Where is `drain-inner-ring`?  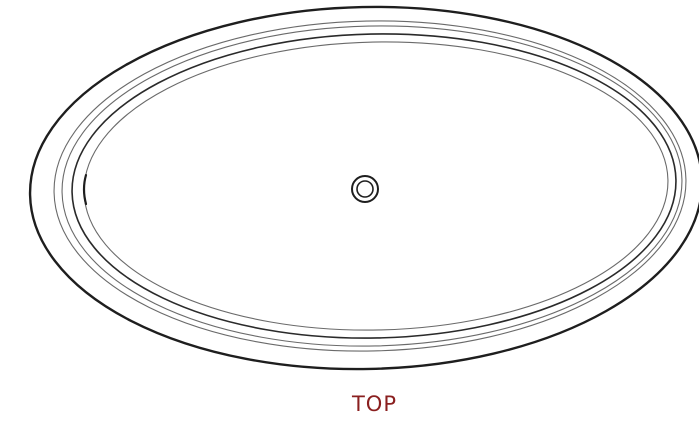 drain-inner-ring is located at coordinates (365, 189).